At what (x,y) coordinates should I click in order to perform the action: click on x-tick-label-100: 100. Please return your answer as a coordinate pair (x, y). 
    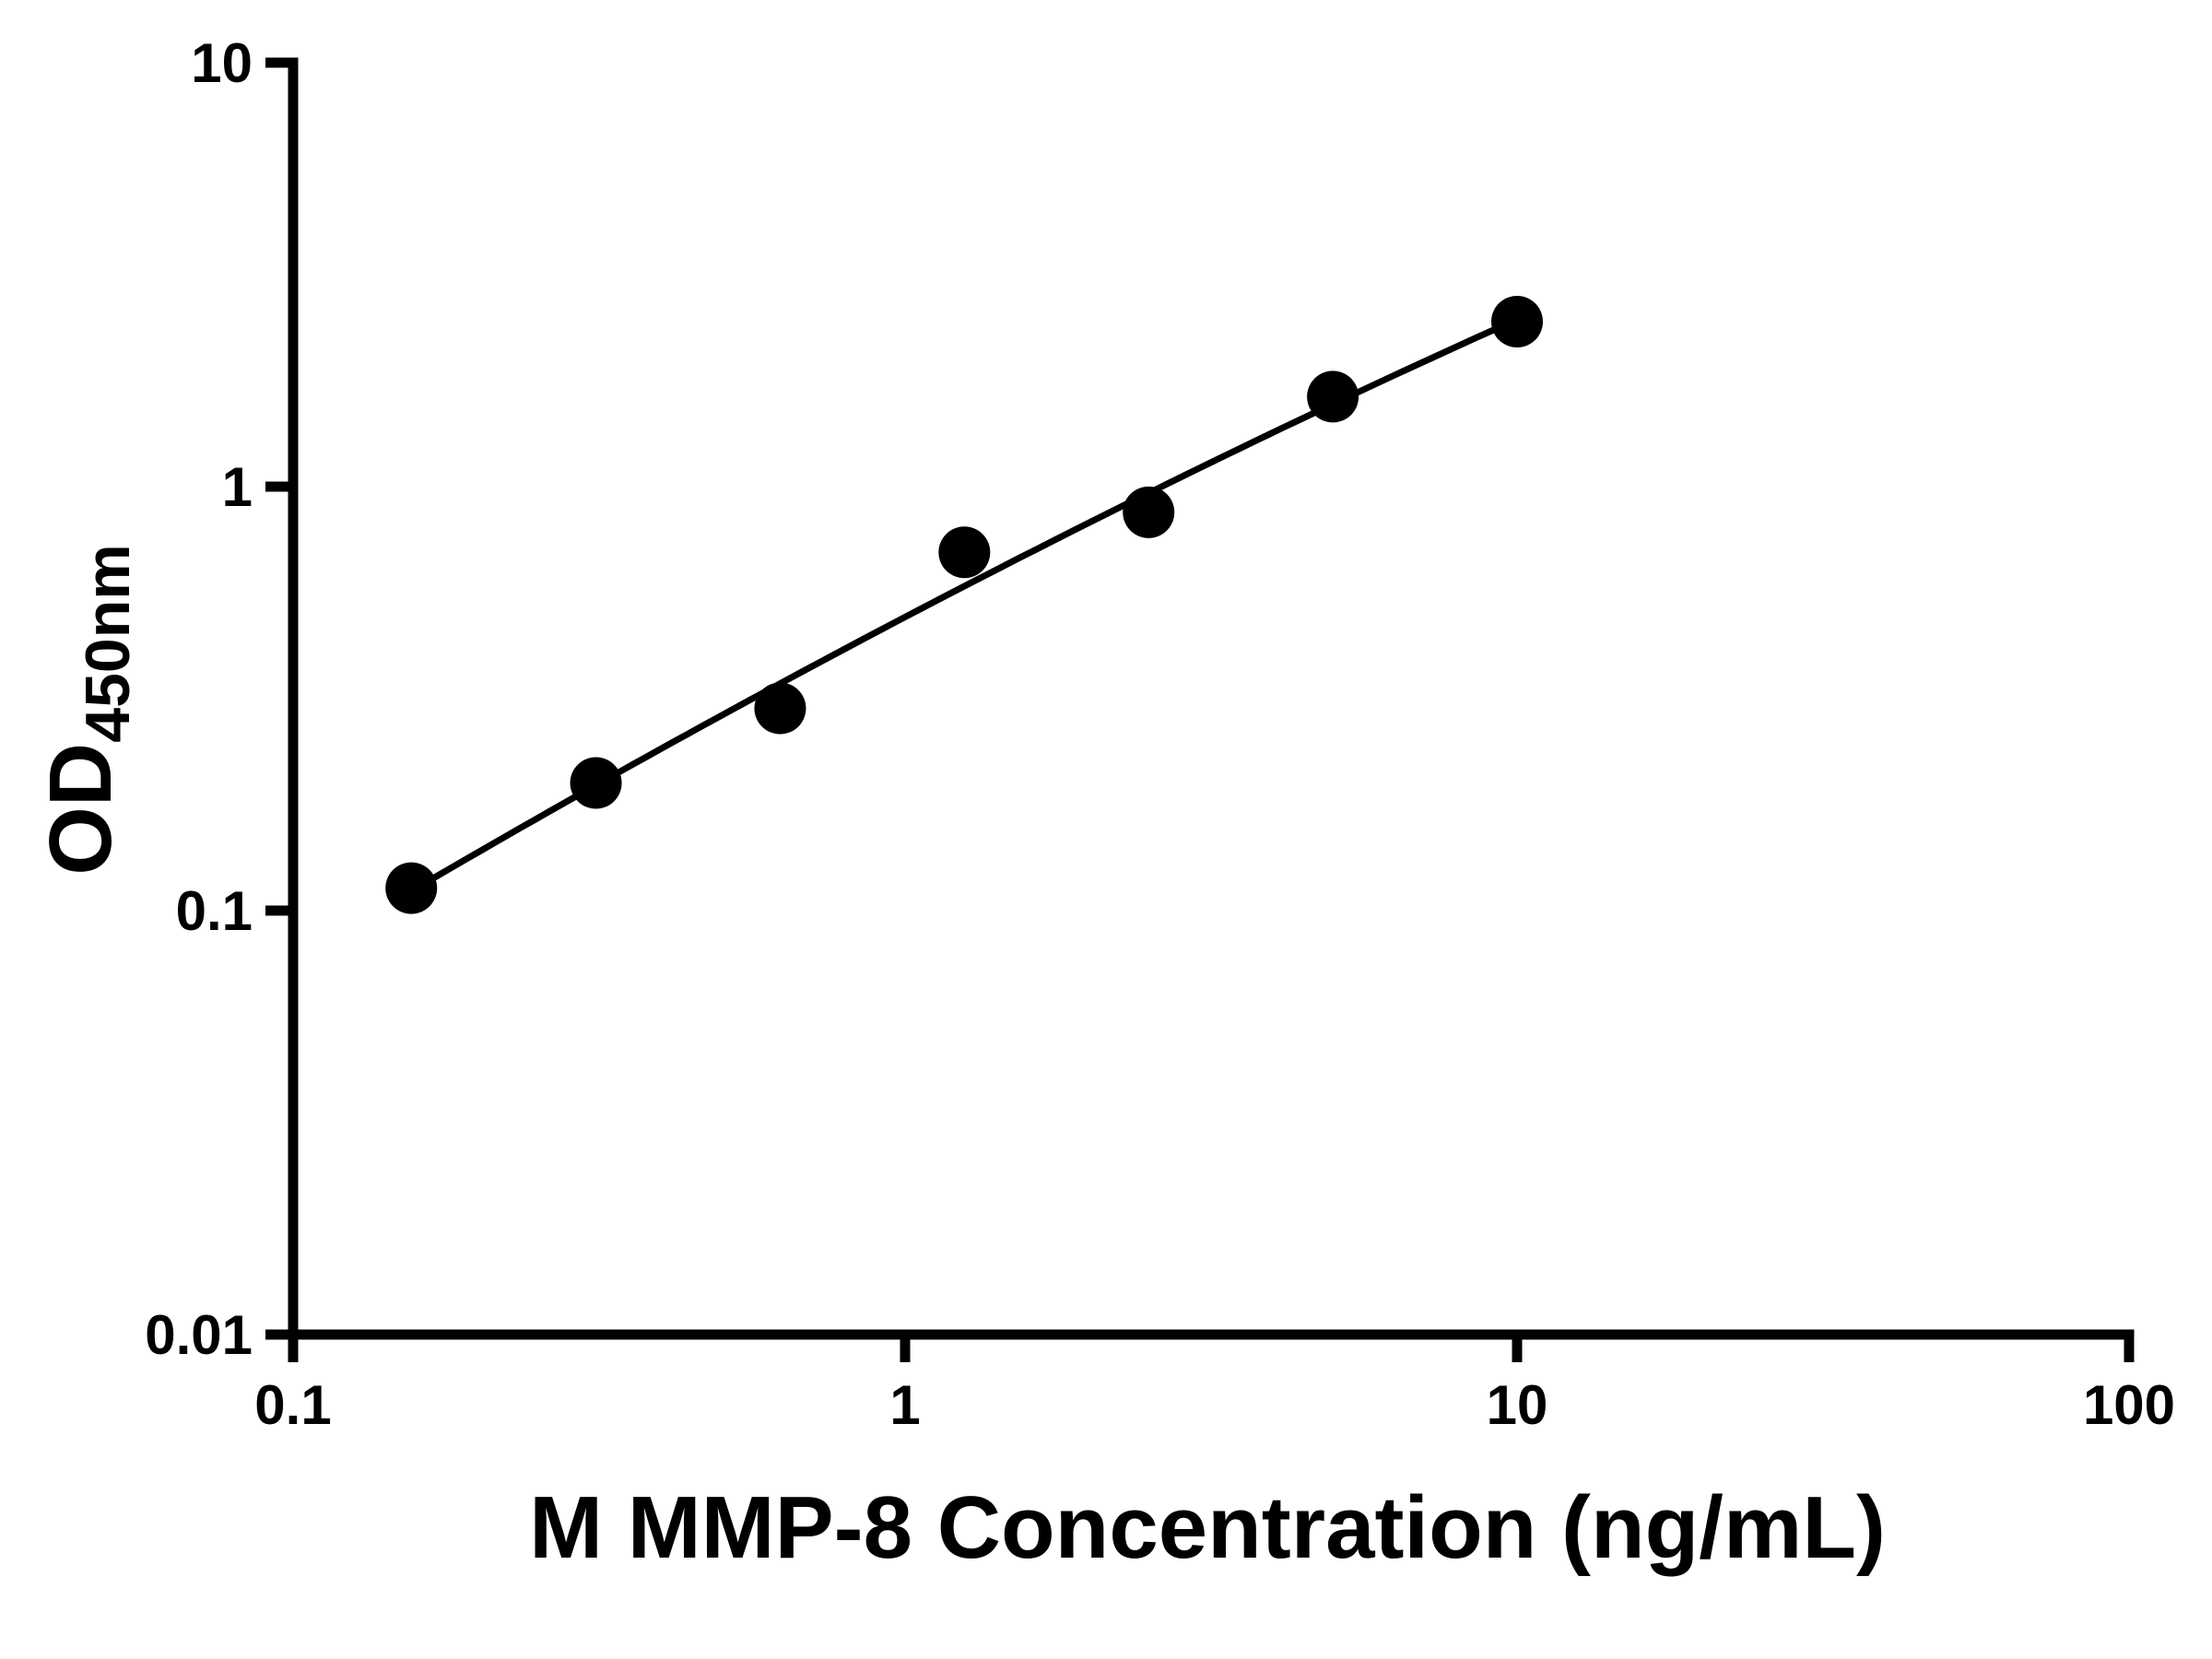
    Looking at the image, I should click on (2129, 1405).